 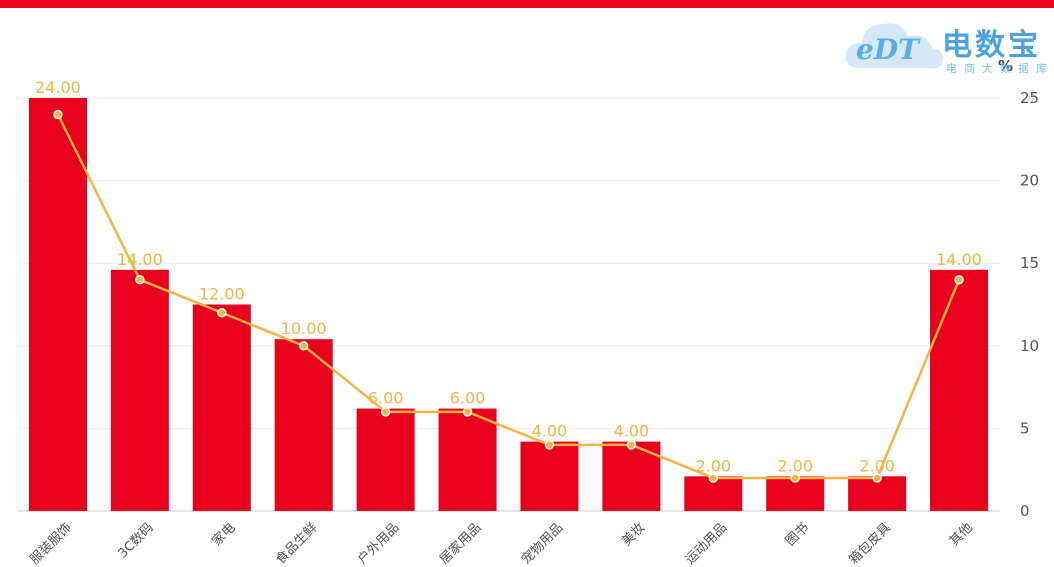 I want to click on top-stripe, so click(x=527, y=4).